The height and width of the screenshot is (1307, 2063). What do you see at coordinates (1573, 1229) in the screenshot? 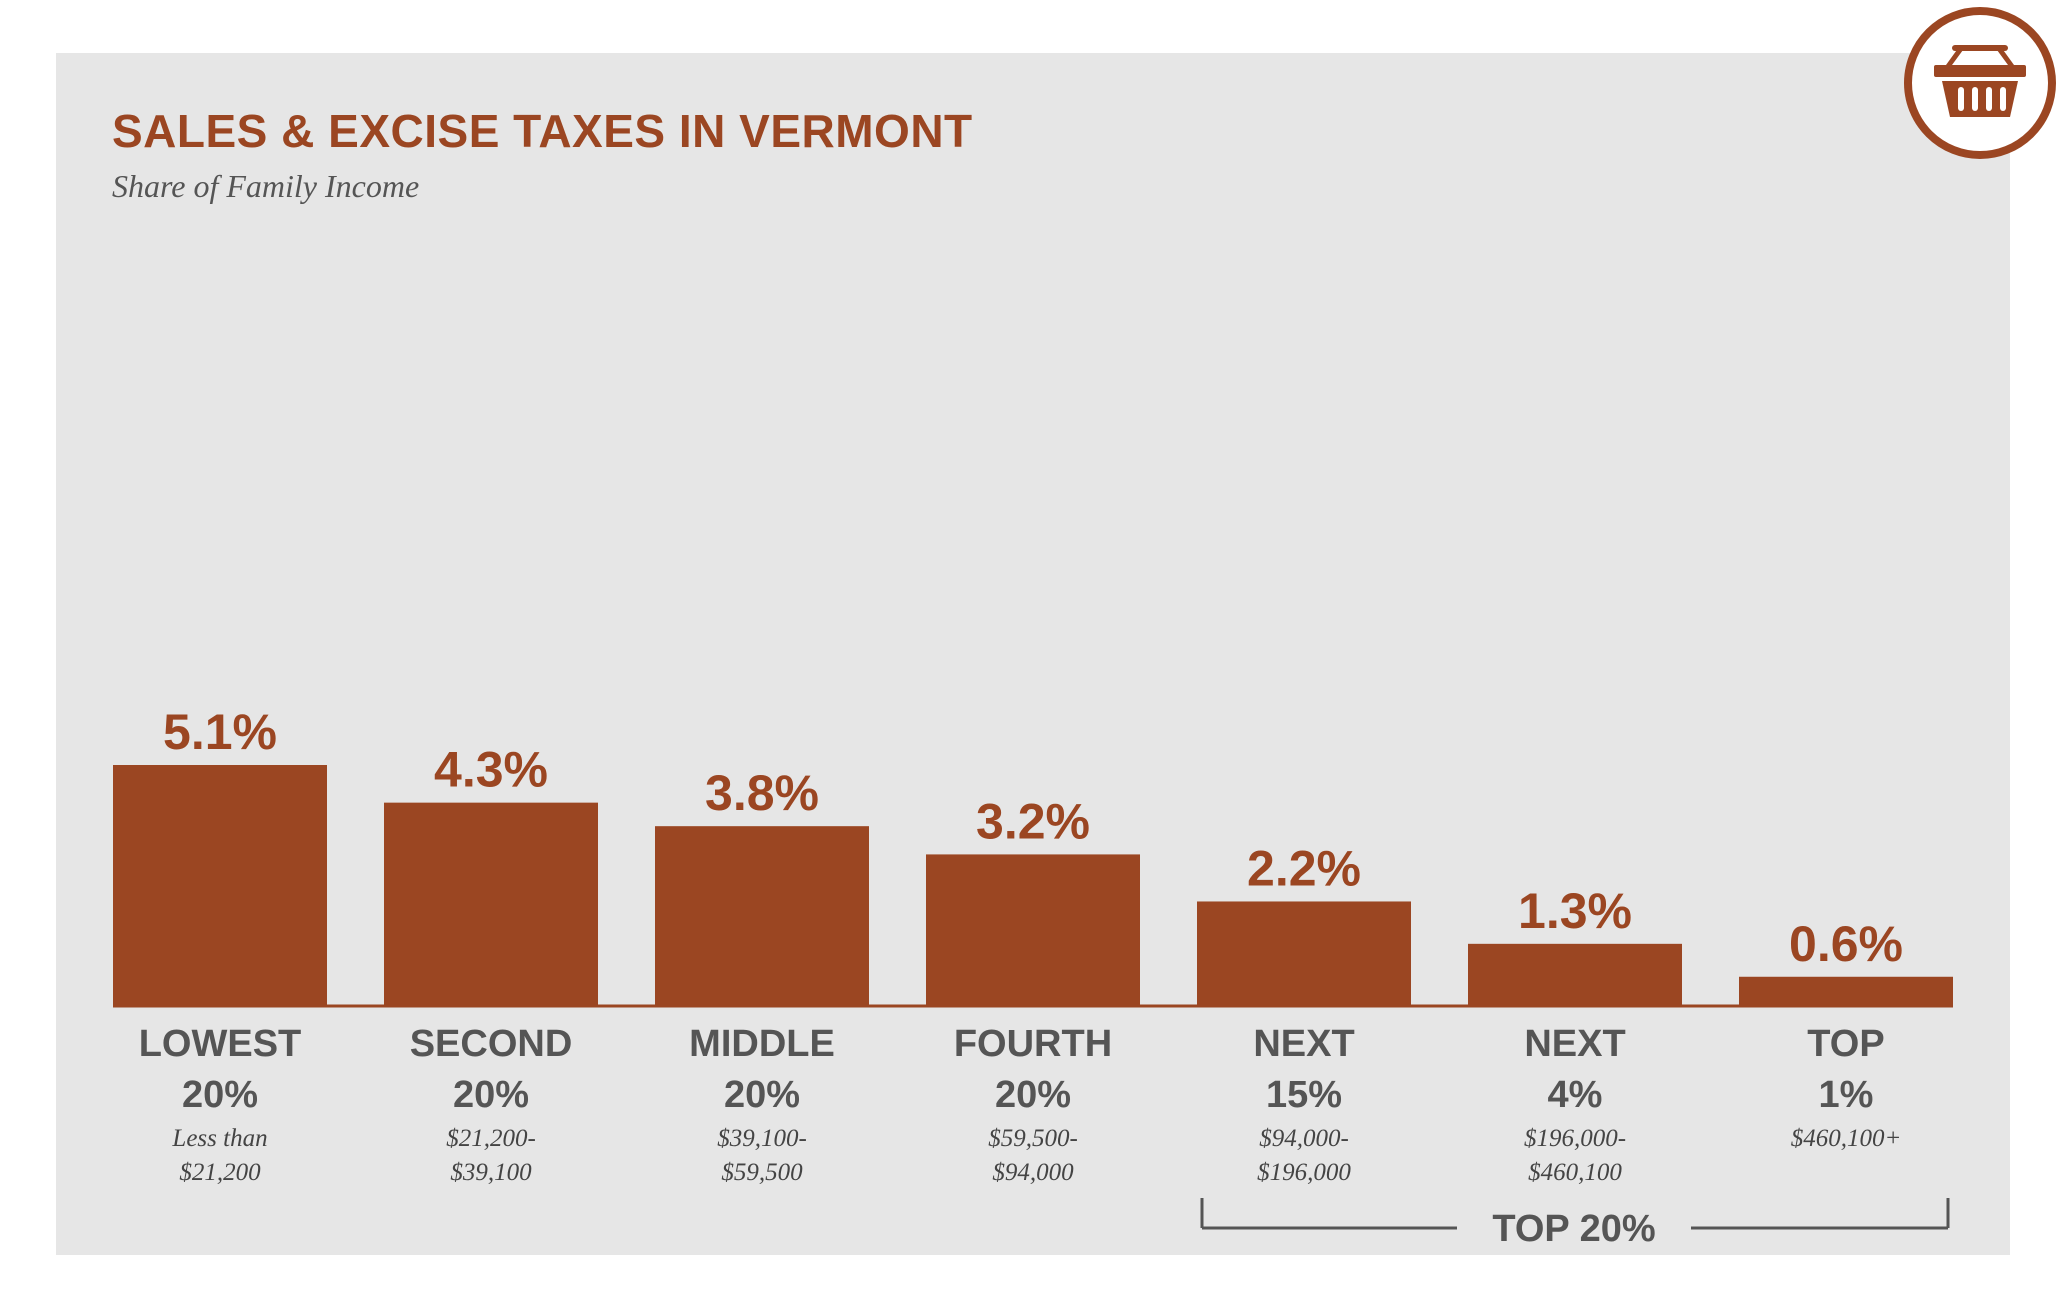
I see `group-label: TOP 20%` at bounding box center [1573, 1229].